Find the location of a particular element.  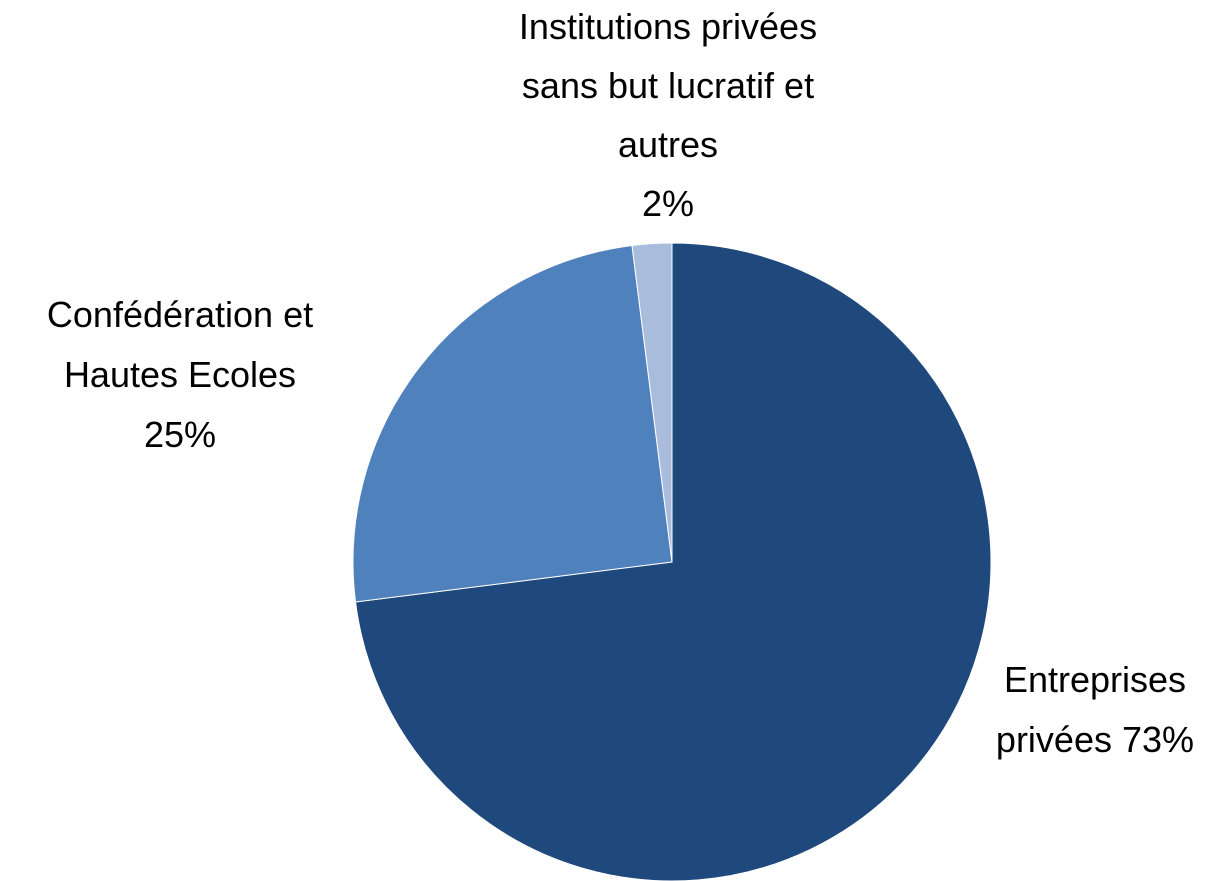

slice-label: Confédération et Hautes Ecoles 25% is located at coordinates (180, 375).